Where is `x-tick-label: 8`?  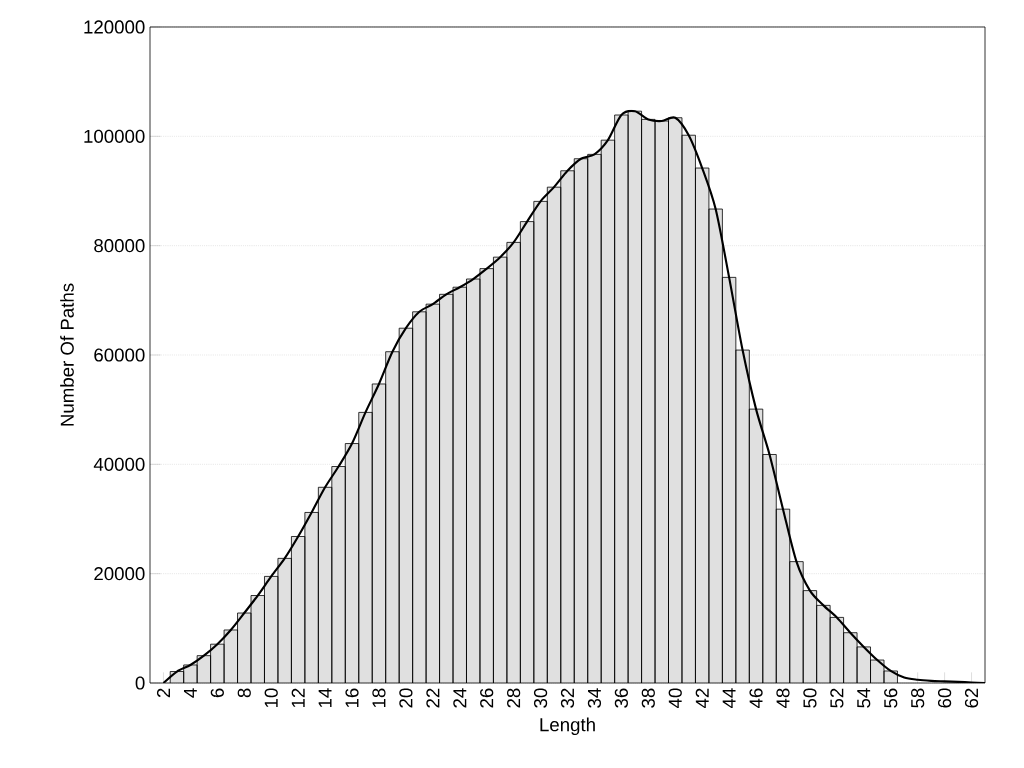 x-tick-label: 8 is located at coordinates (244, 693).